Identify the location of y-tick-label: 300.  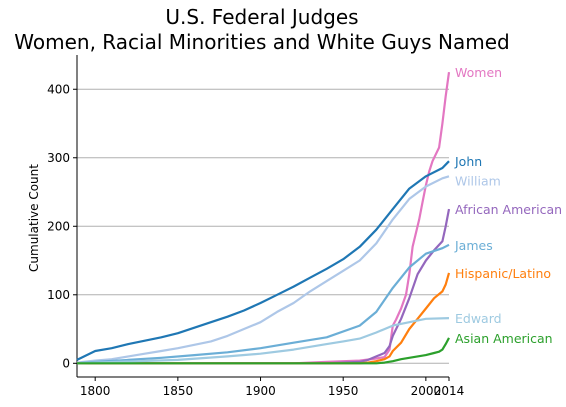
(58, 158).